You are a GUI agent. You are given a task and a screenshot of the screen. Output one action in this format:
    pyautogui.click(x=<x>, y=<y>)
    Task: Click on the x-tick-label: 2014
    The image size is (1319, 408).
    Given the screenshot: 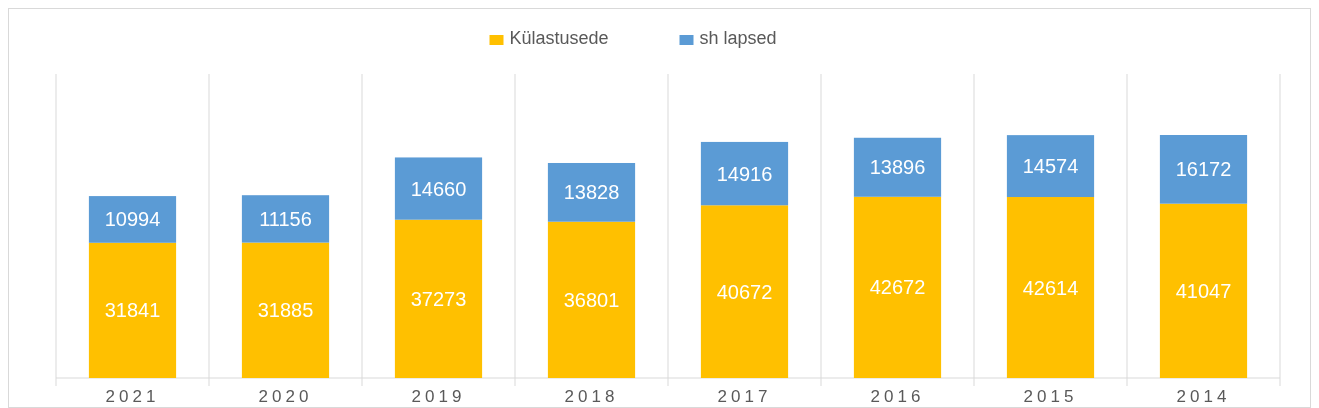 What is the action you would take?
    pyautogui.click(x=1203, y=396)
    